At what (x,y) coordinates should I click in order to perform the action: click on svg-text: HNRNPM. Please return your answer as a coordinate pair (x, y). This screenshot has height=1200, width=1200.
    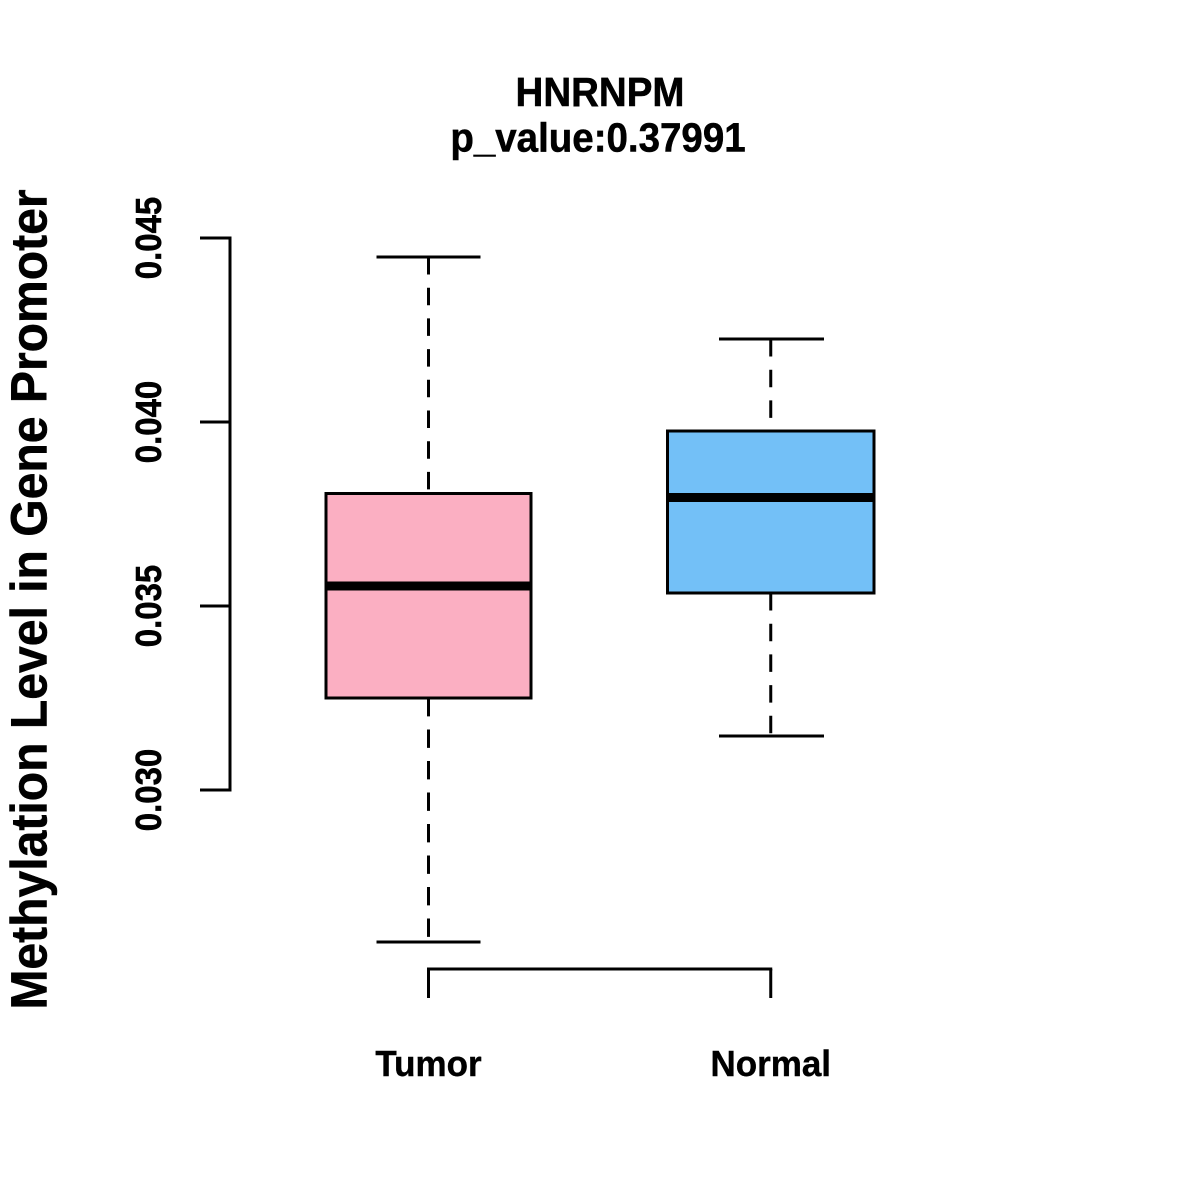
    Looking at the image, I should click on (600, 92).